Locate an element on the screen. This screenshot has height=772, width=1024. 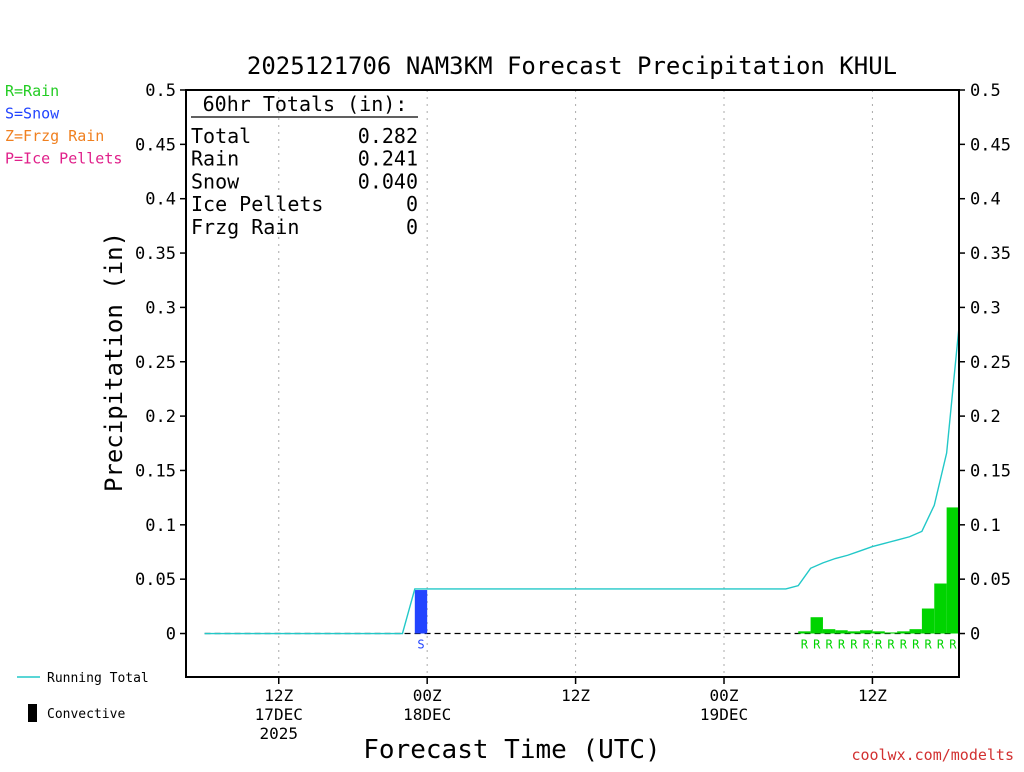
y-tick-label-right: 0.1 is located at coordinates (985, 526).